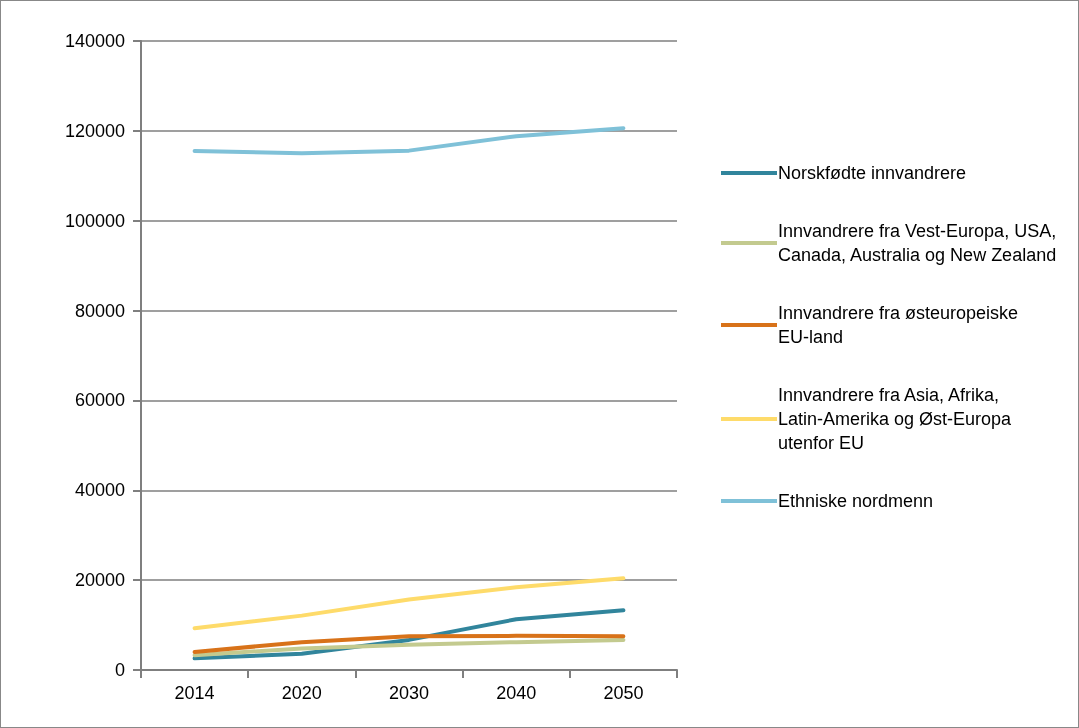  Describe the element at coordinates (897, 419) in the screenshot. I see `legend-label: Innvandrere fra Asia, Afrika, Latin-Amerika og Øst-Europa utenfor EU` at that location.